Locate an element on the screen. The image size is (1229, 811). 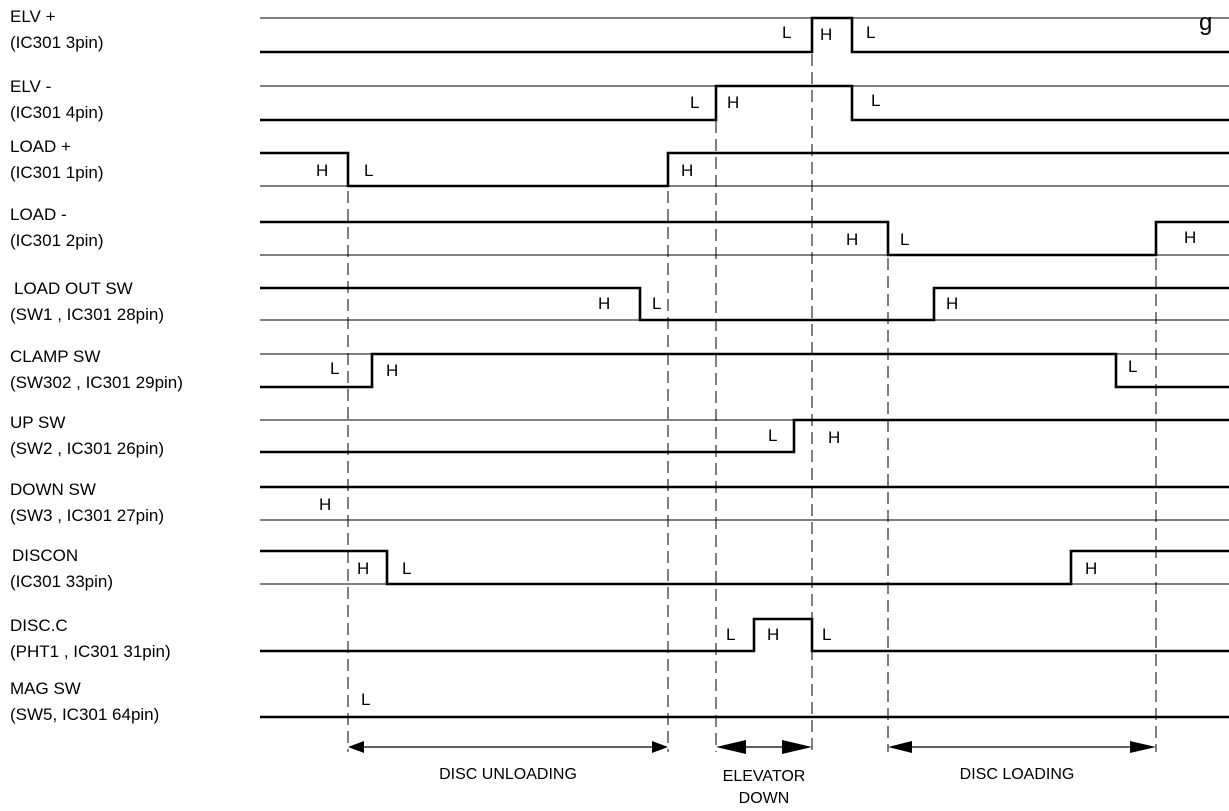
signal-name: LOAD + is located at coordinates (40, 146).